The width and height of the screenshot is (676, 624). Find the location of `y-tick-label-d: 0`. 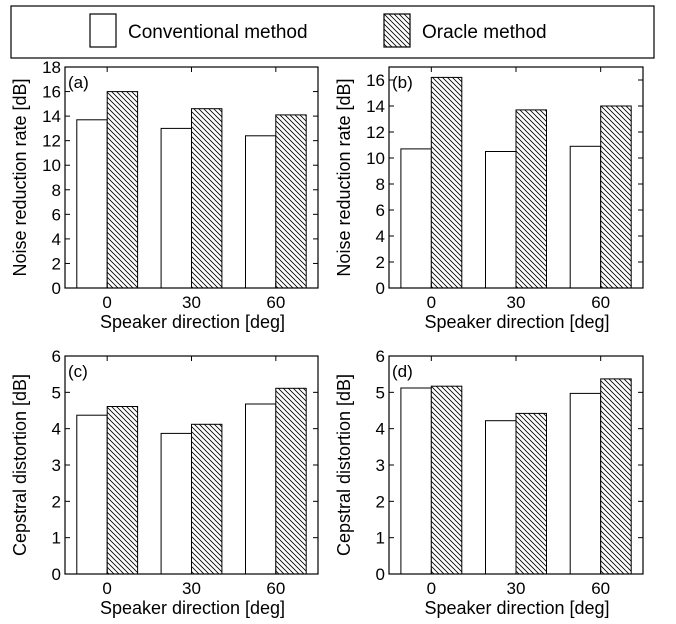

y-tick-label-d: 0 is located at coordinates (380, 574).